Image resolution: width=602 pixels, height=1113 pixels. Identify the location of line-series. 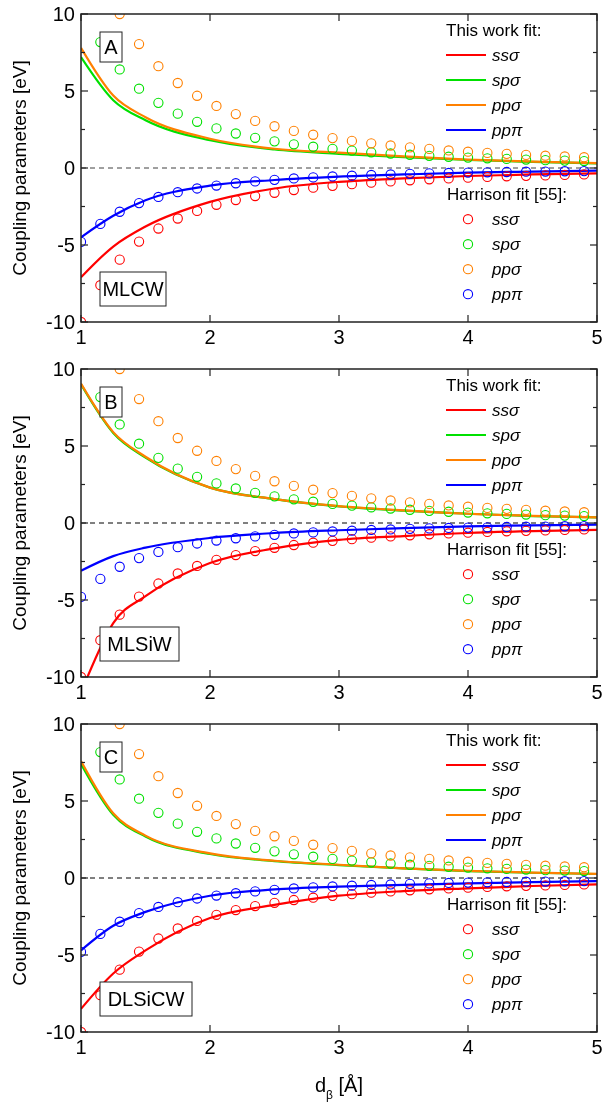
(339, 547).